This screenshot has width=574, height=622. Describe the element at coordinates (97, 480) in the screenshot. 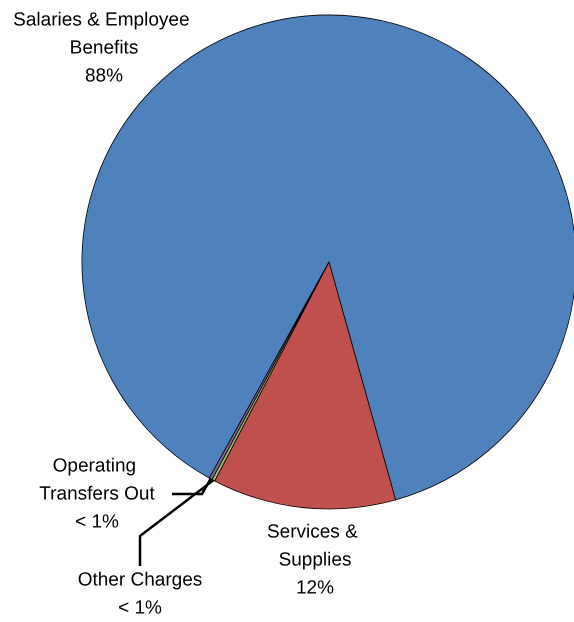

I see `slice-label: Operating Transfers Out` at that location.